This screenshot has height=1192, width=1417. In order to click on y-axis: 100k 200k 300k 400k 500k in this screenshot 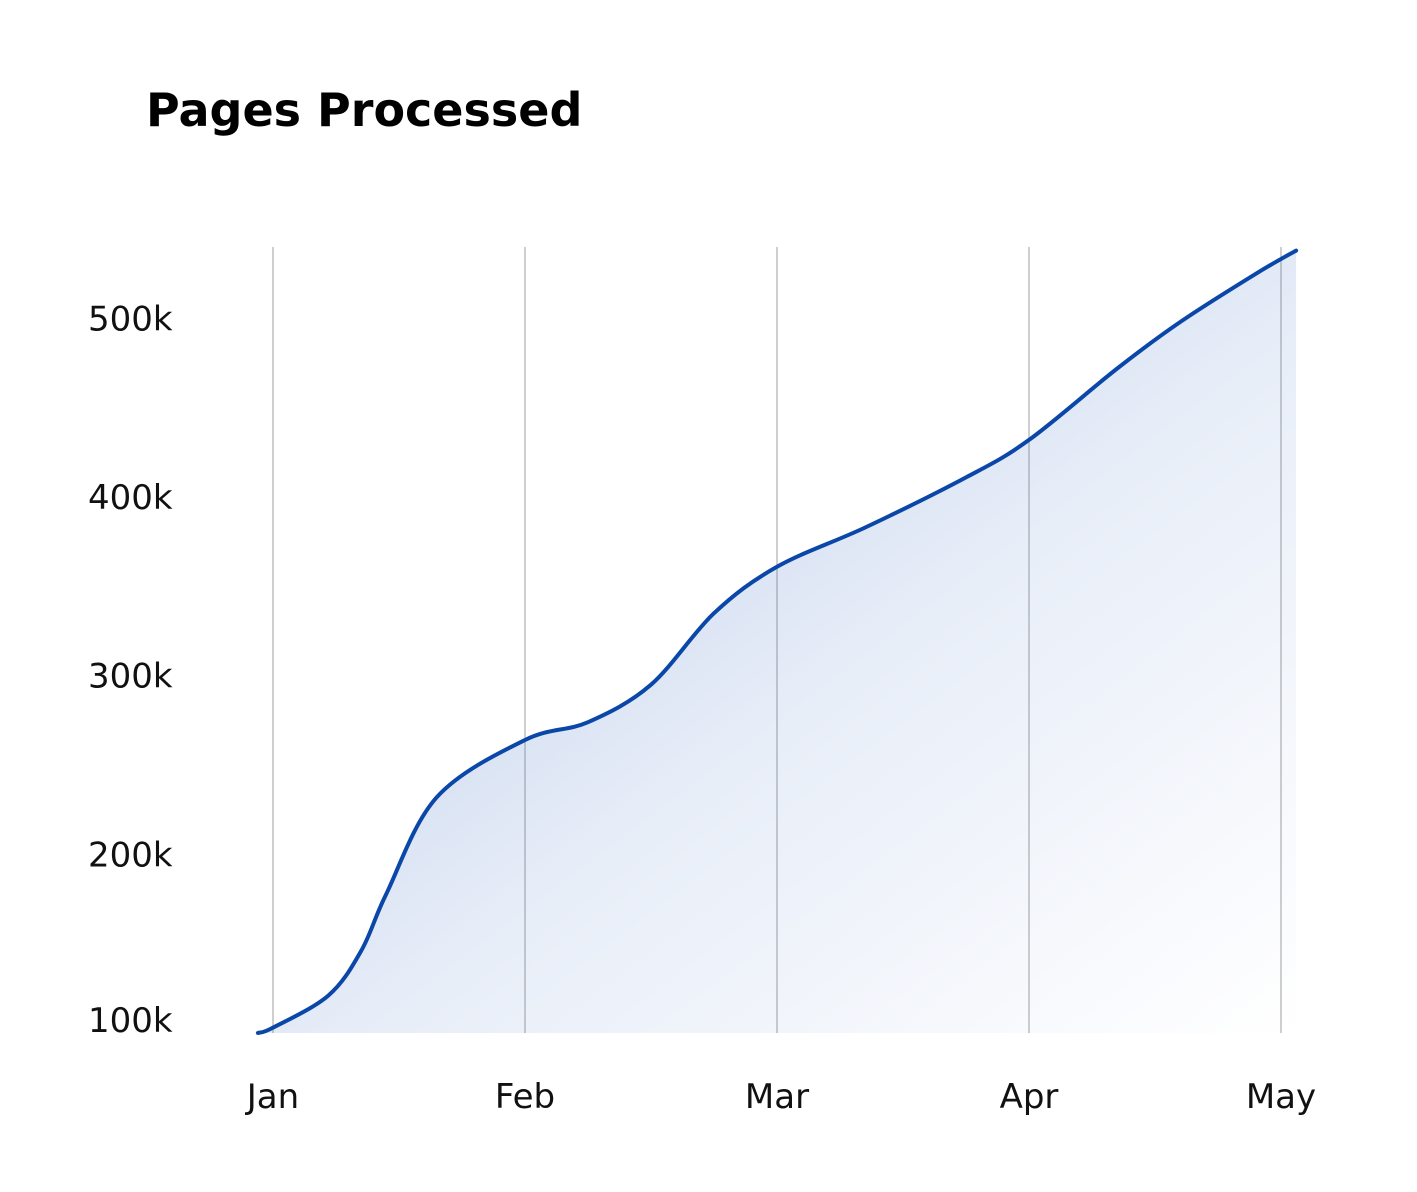, I will do `click(130, 670)`.